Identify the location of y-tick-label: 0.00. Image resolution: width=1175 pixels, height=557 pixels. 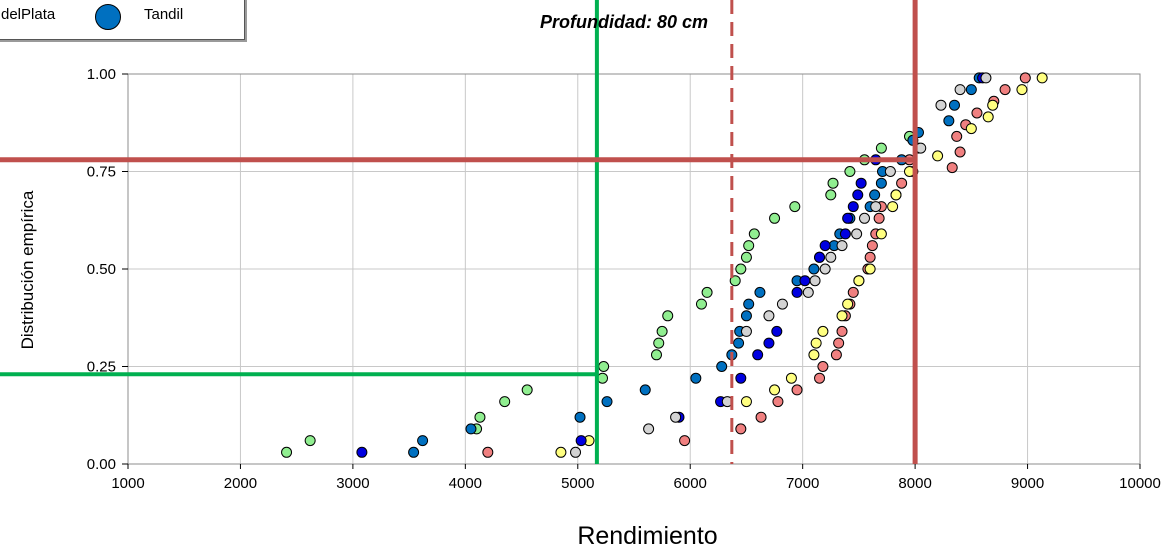
(101, 464).